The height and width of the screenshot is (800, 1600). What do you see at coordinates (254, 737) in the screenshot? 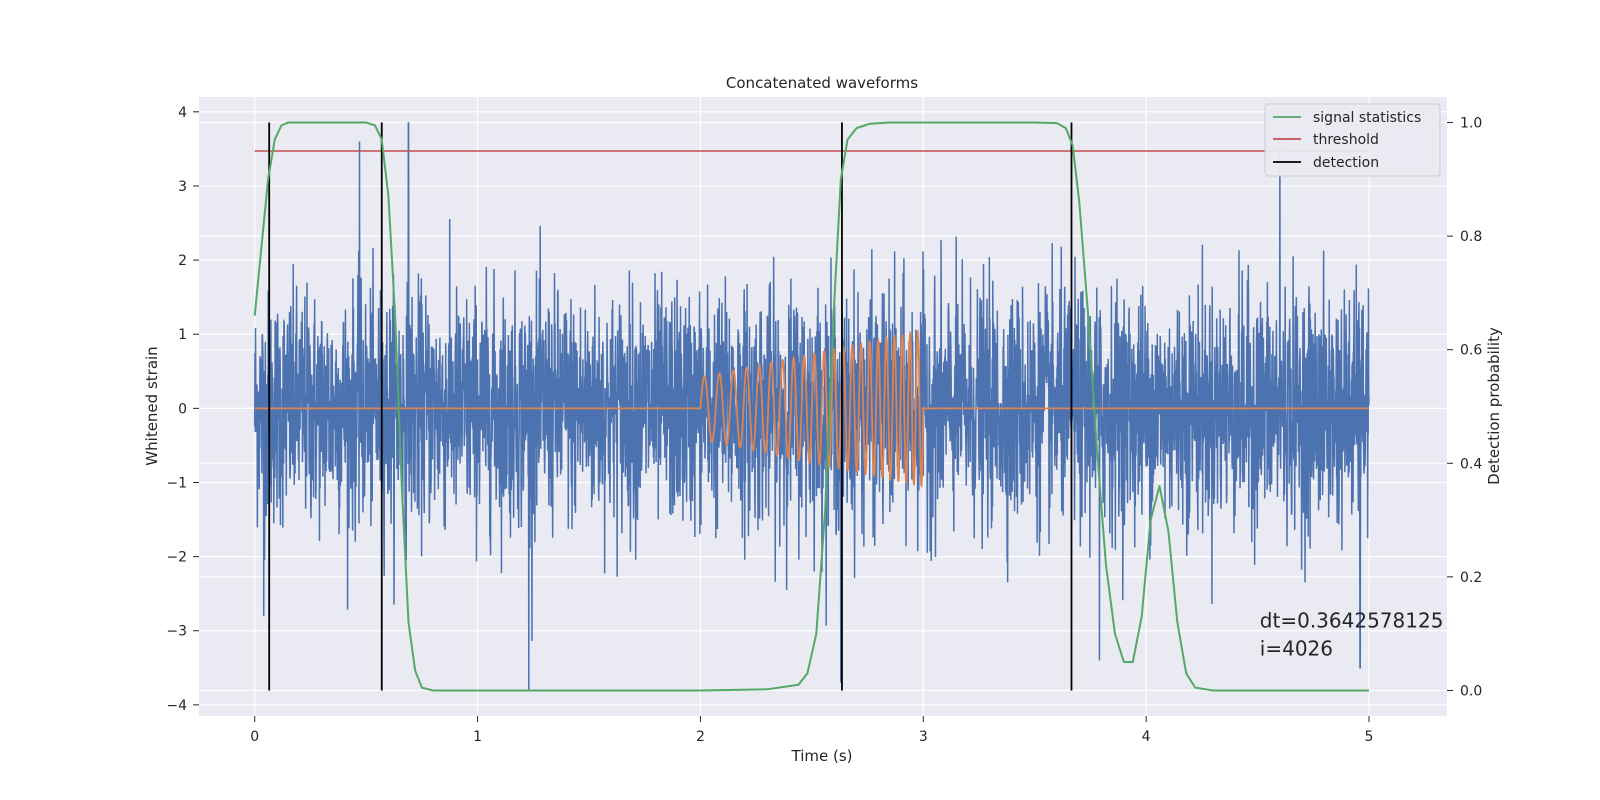
I see `x-tick-label: 0` at bounding box center [254, 737].